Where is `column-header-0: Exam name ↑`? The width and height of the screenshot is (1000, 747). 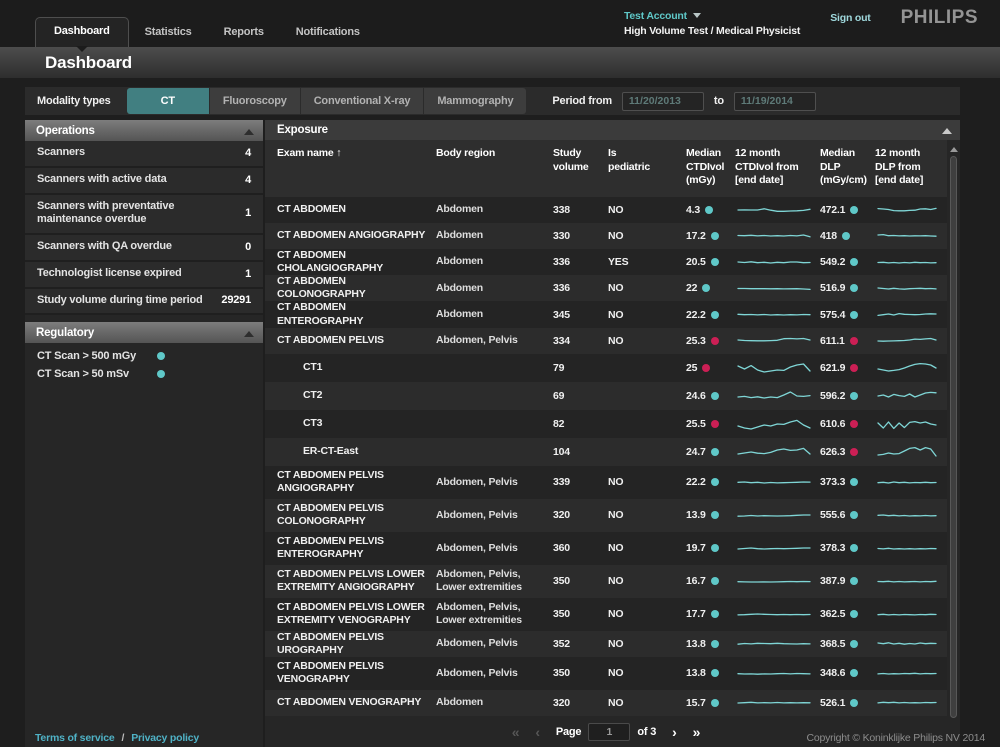 column-header-0: Exam name ↑ is located at coordinates (309, 153).